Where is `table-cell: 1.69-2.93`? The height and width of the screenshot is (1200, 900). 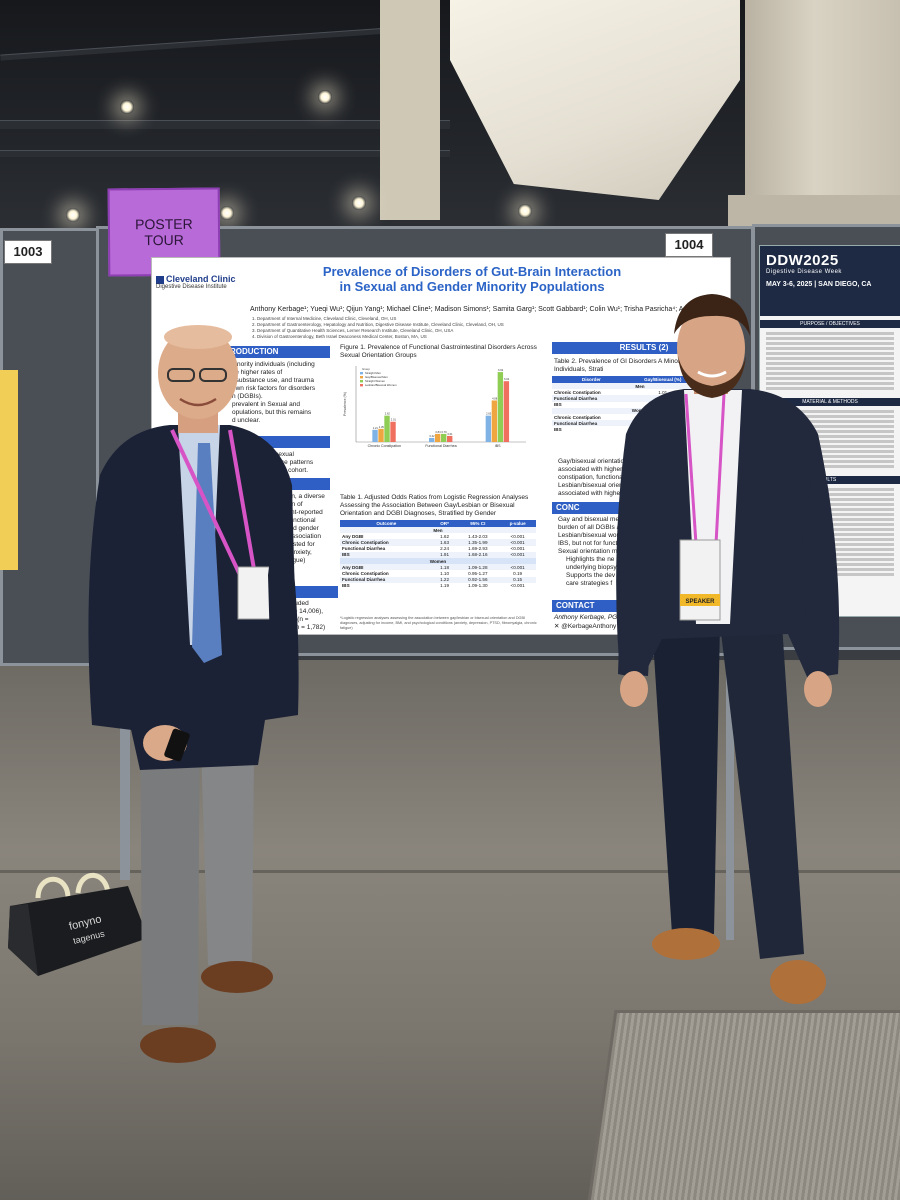
table-cell: 1.69-2.93 is located at coordinates (478, 549).